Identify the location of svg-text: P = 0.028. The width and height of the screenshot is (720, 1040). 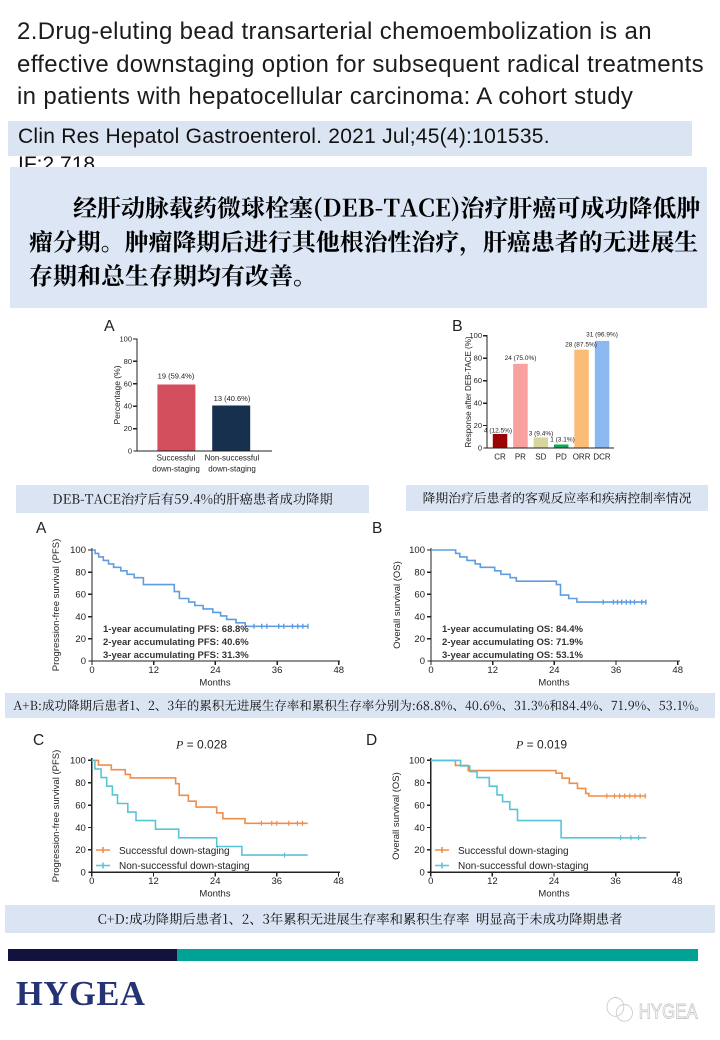
(201, 745).